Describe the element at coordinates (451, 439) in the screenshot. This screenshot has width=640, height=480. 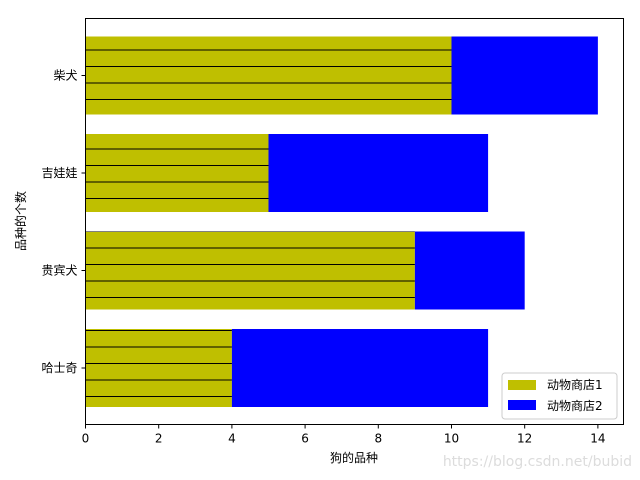
I see `x-tick-label: 10` at that location.